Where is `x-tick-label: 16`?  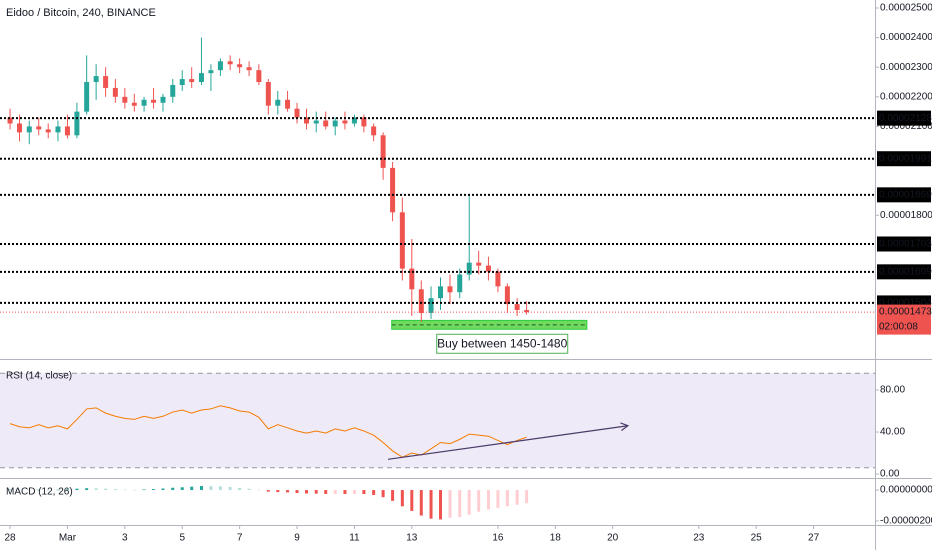 x-tick-label: 16 is located at coordinates (498, 538).